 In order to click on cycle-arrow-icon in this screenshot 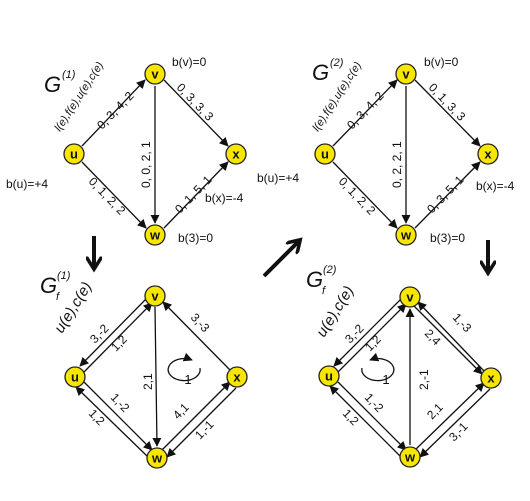, I will do `click(378, 367)`.